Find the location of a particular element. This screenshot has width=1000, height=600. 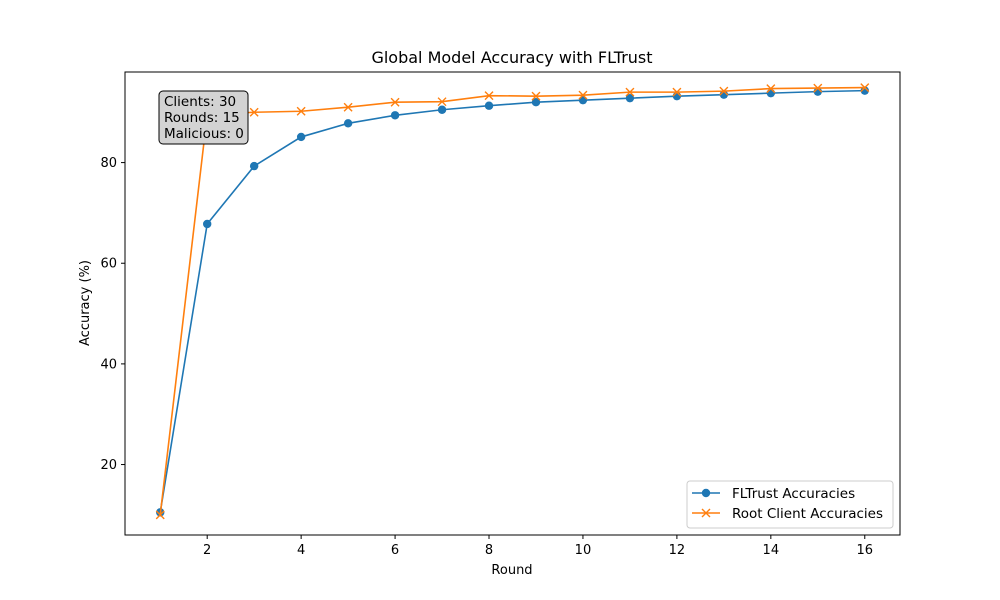

chart-title: Global Model Accuracy with FLTrust is located at coordinates (511, 57).